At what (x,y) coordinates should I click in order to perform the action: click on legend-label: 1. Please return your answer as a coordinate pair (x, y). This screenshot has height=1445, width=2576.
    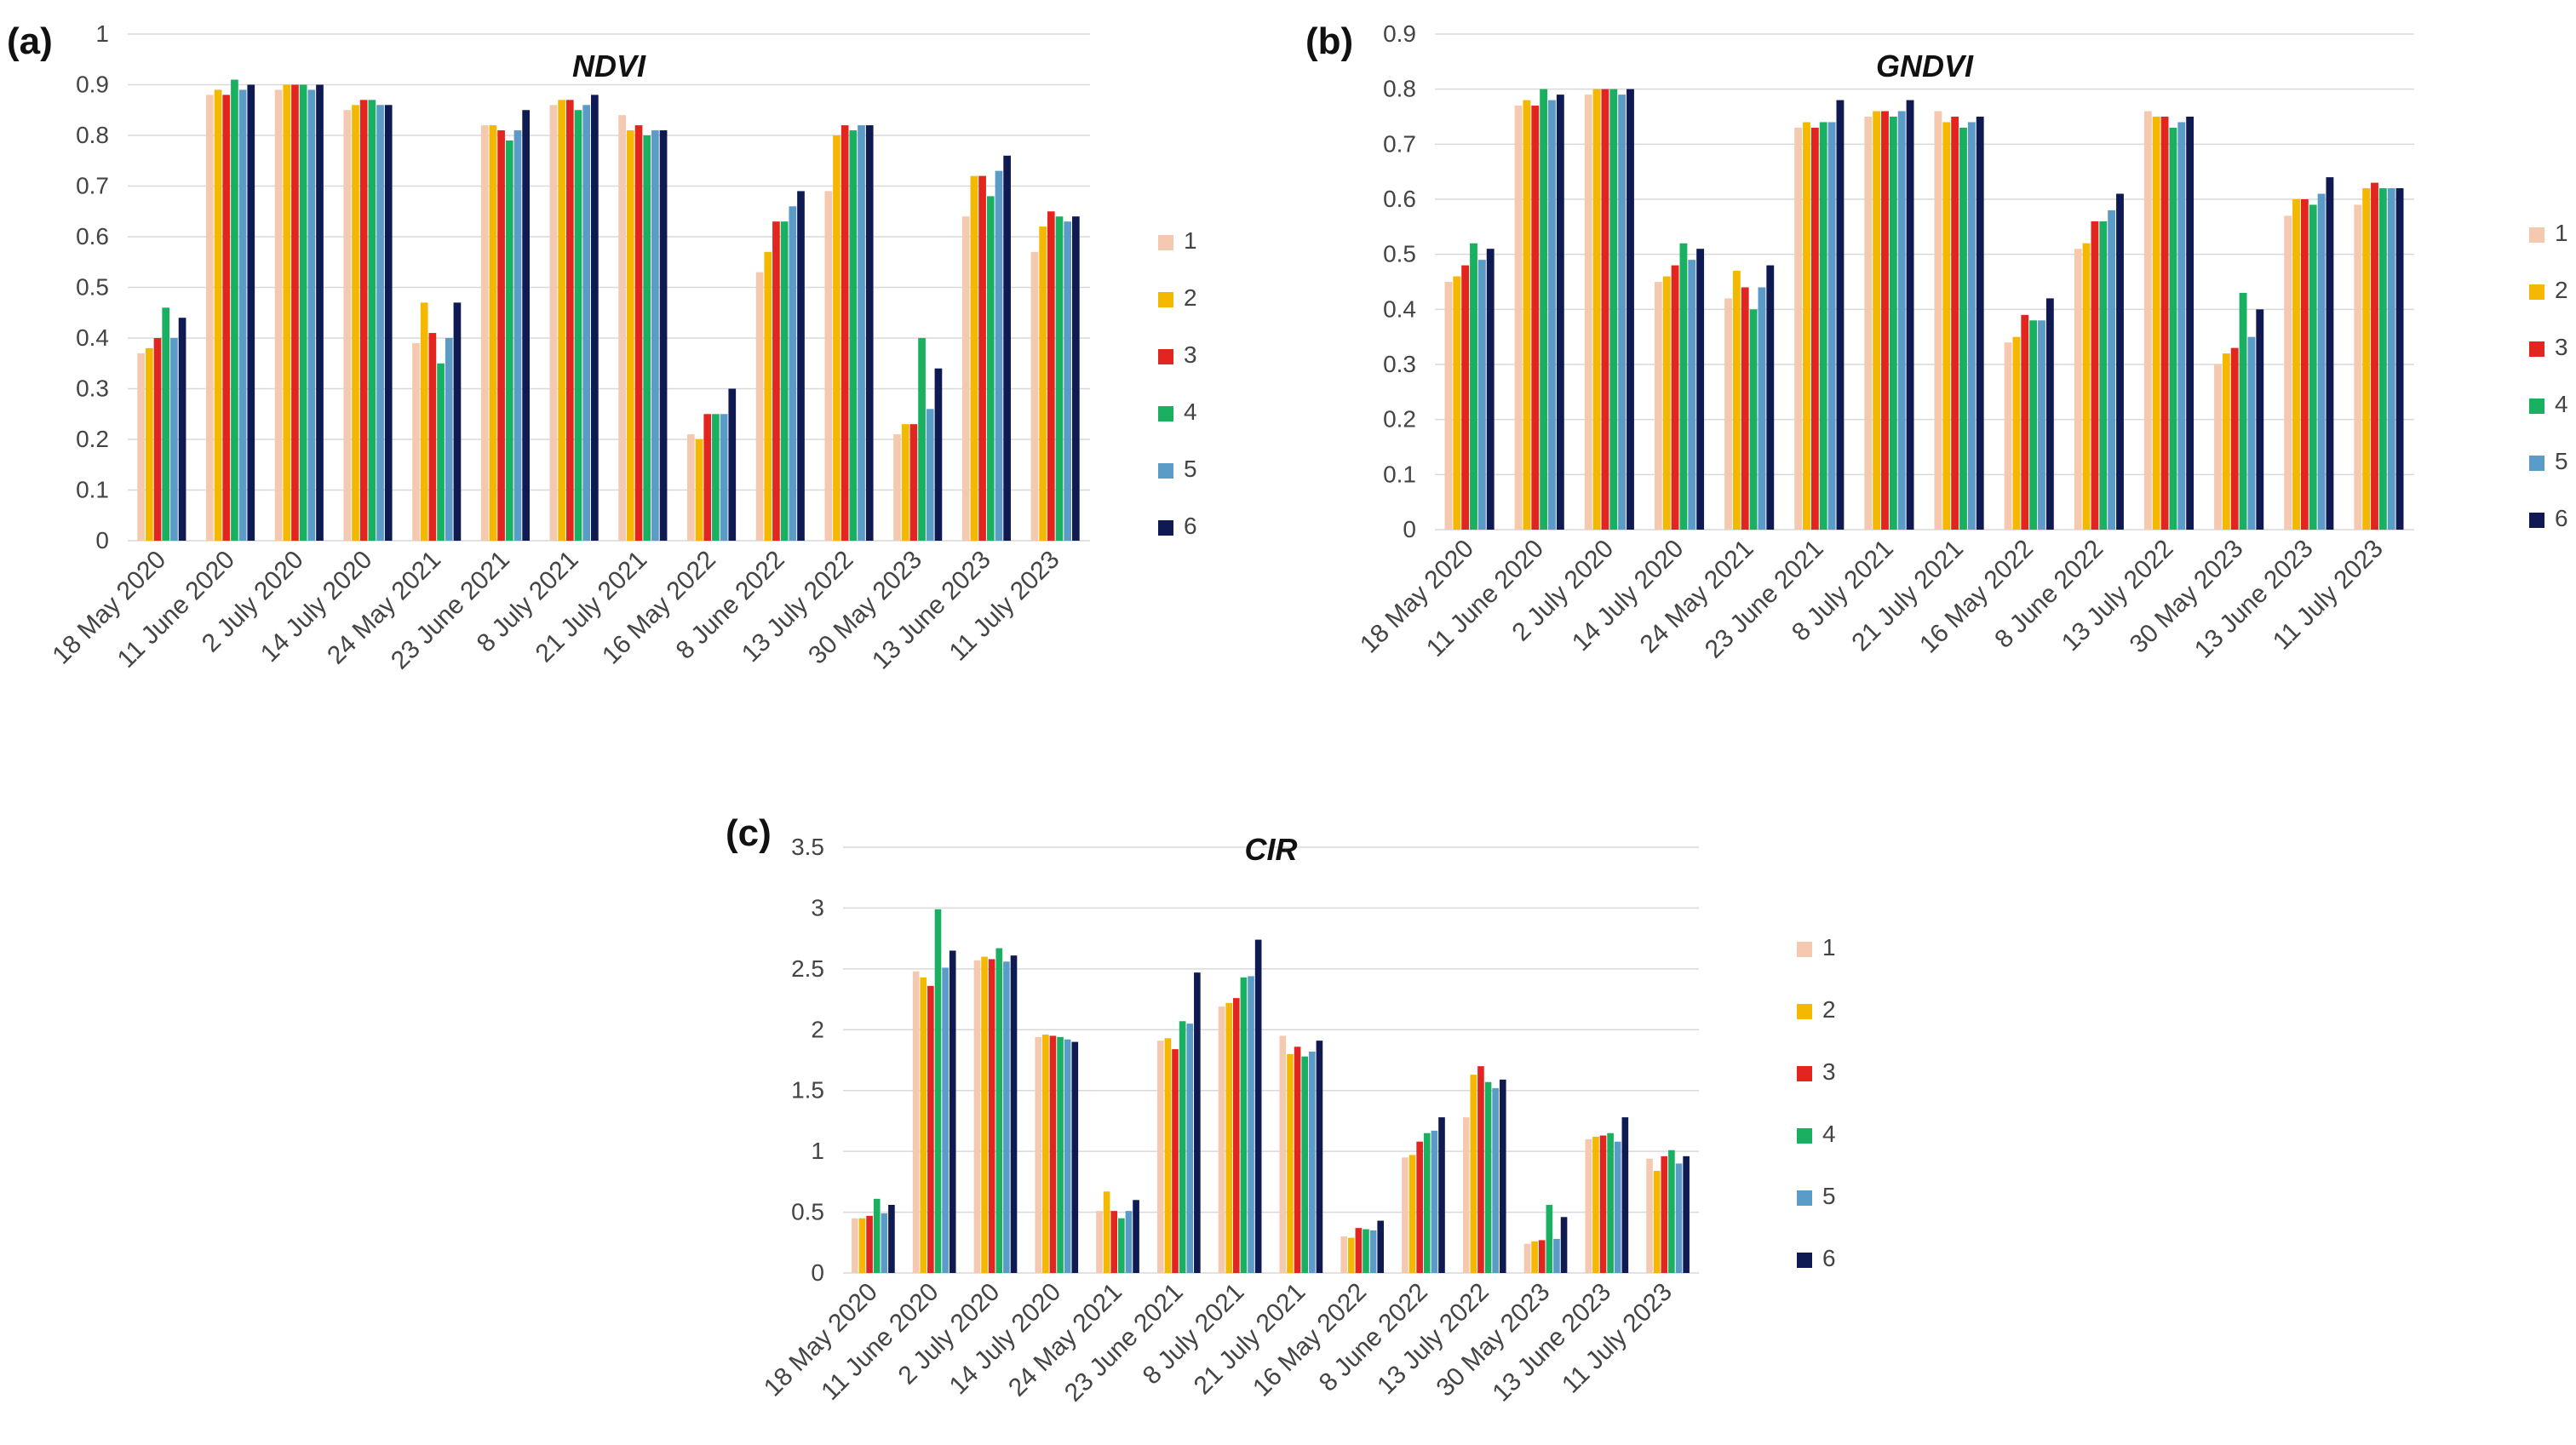
    Looking at the image, I should click on (1190, 240).